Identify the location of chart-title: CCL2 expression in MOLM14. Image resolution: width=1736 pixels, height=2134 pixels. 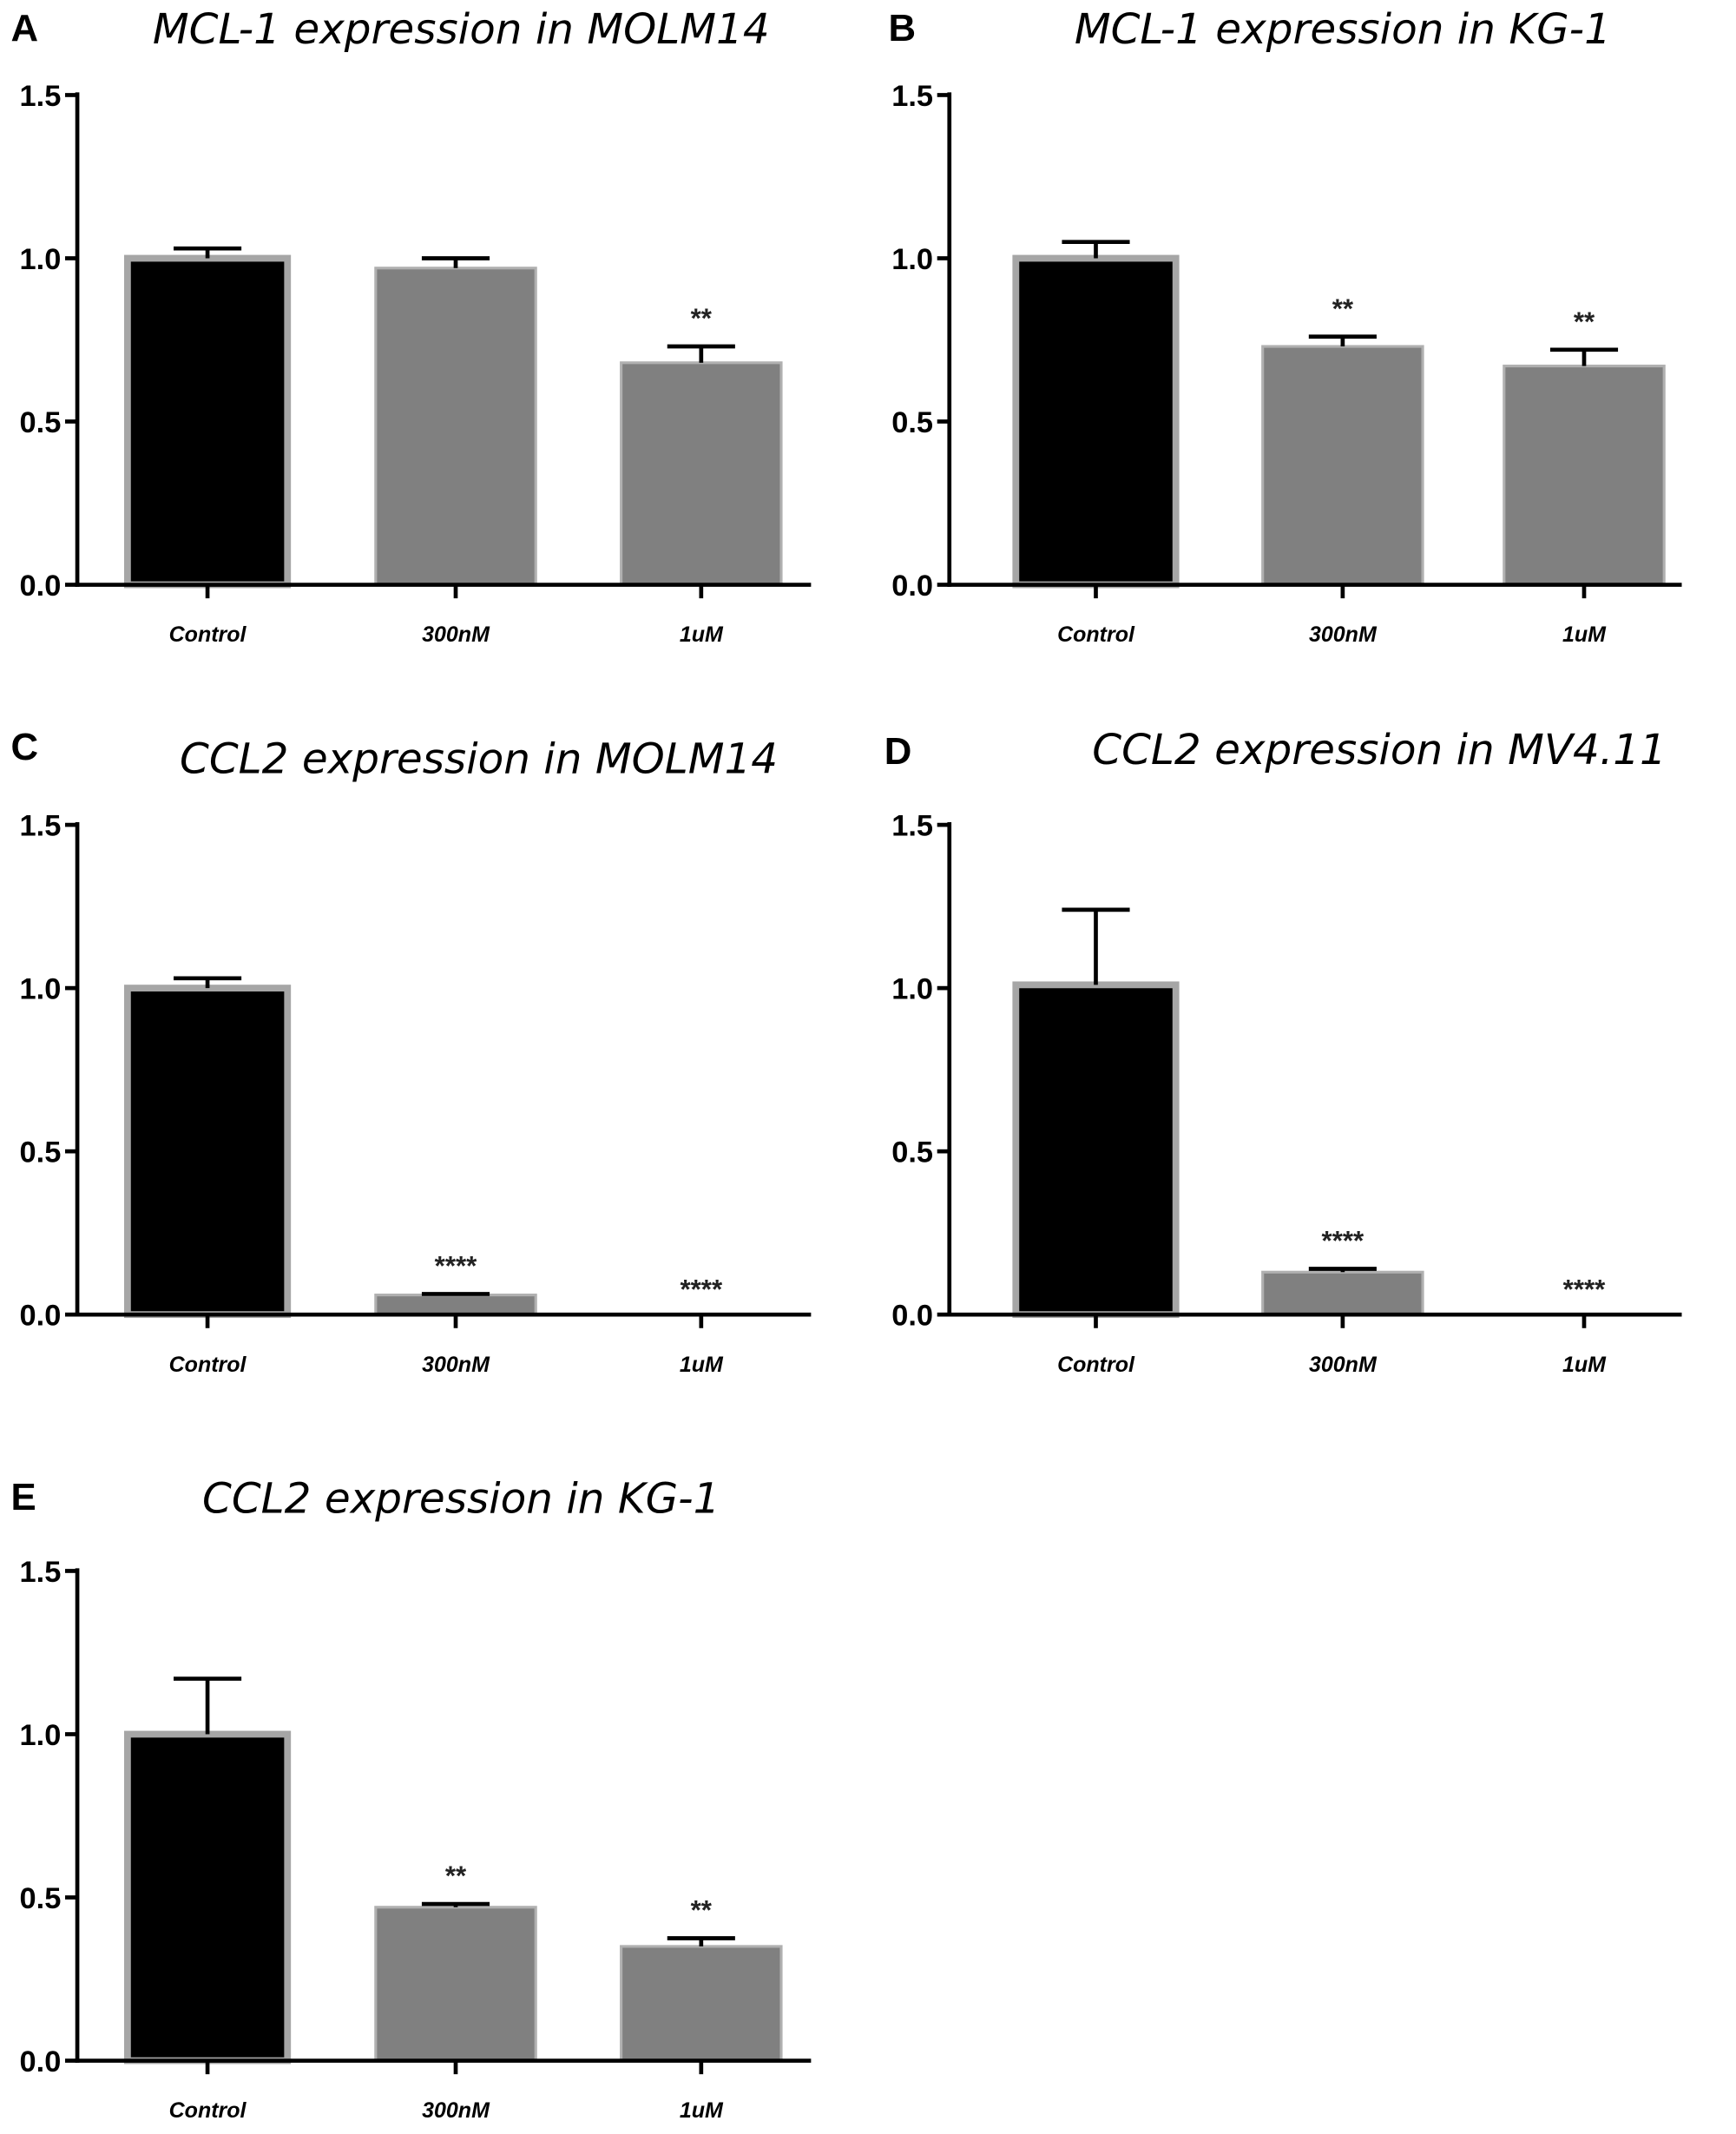
(479, 759).